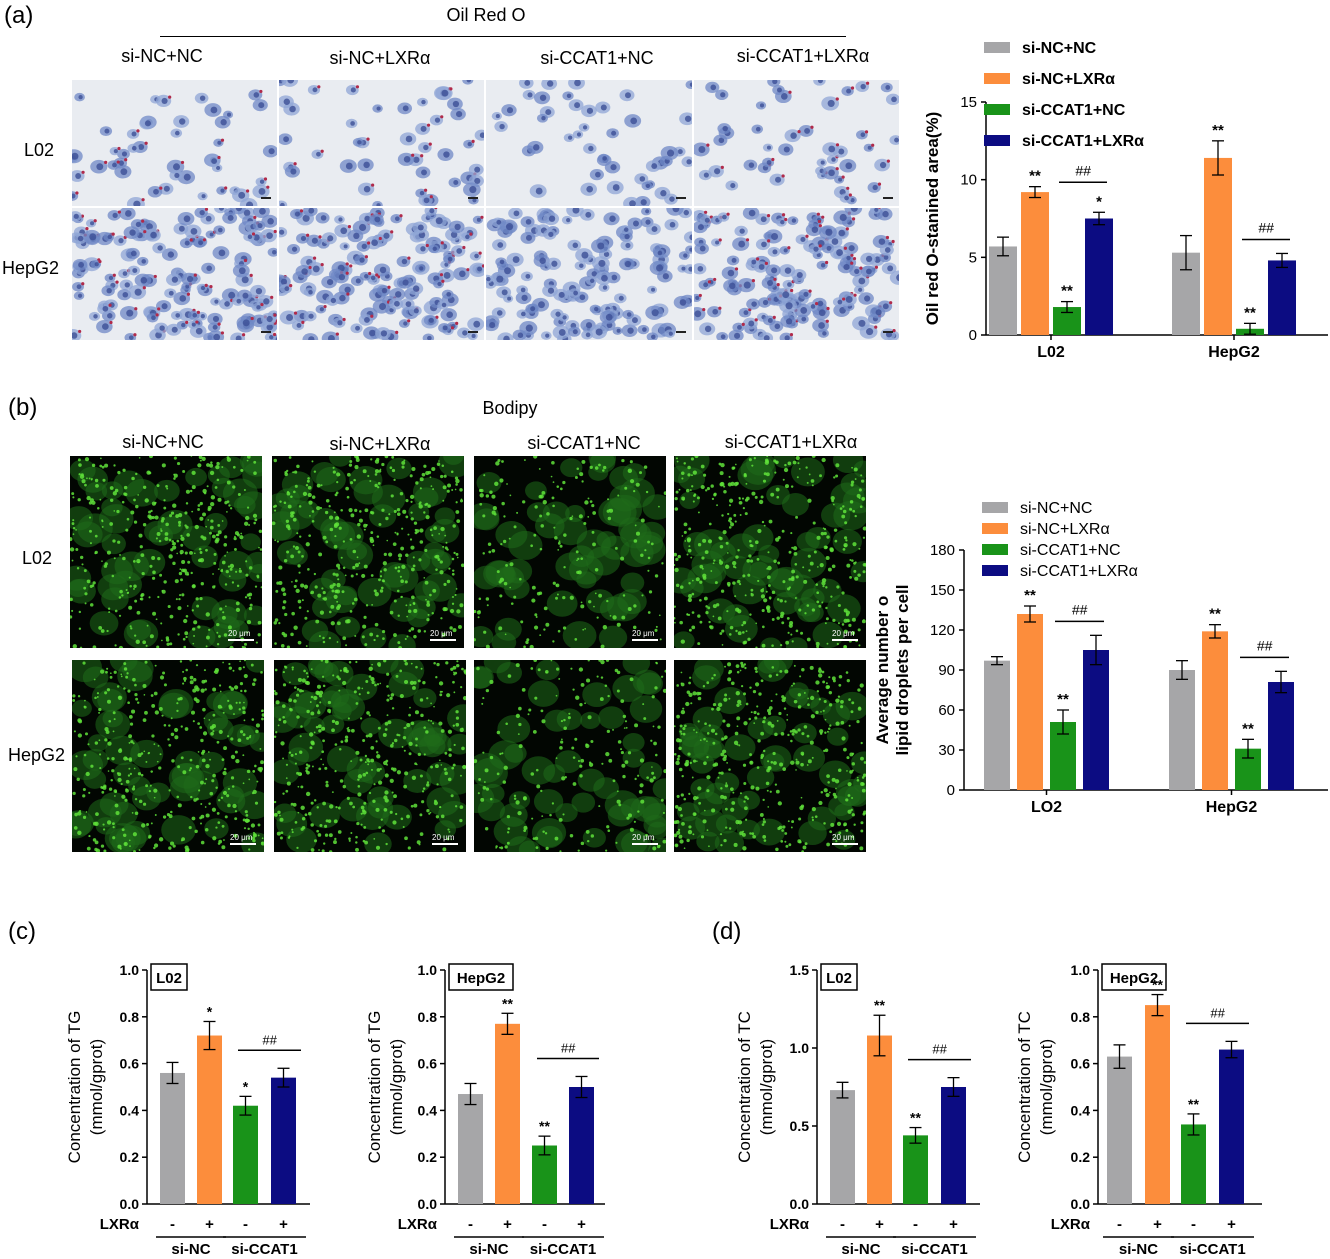 The width and height of the screenshot is (1330, 1259). I want to click on b-col-label-3: si-CCAT1+NC, so click(584, 443).